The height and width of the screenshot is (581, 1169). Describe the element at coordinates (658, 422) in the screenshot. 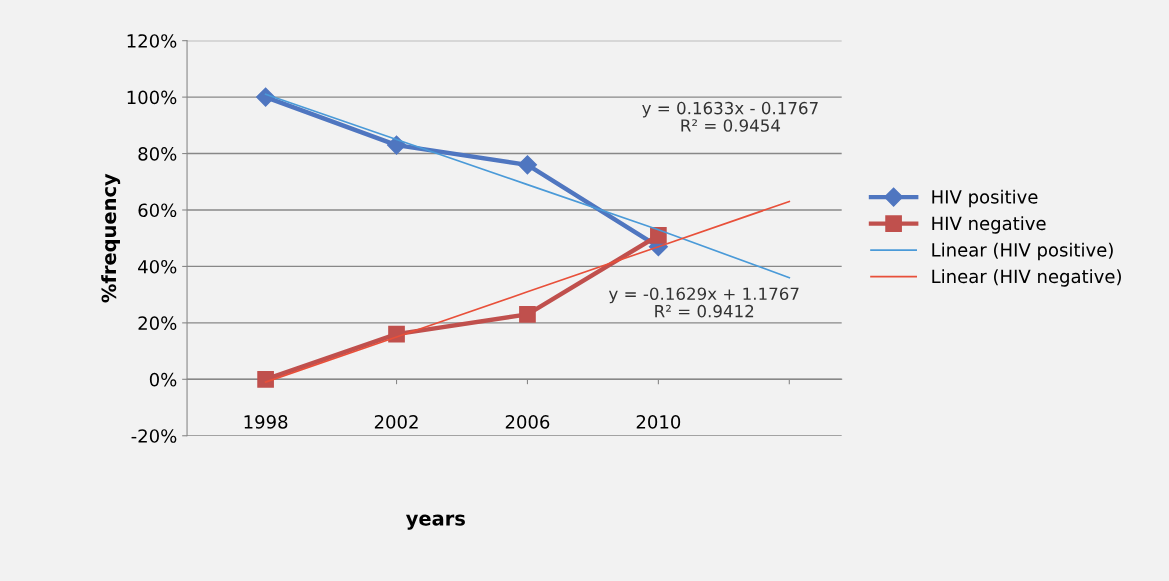

I see `x-tick-label: 2010` at that location.